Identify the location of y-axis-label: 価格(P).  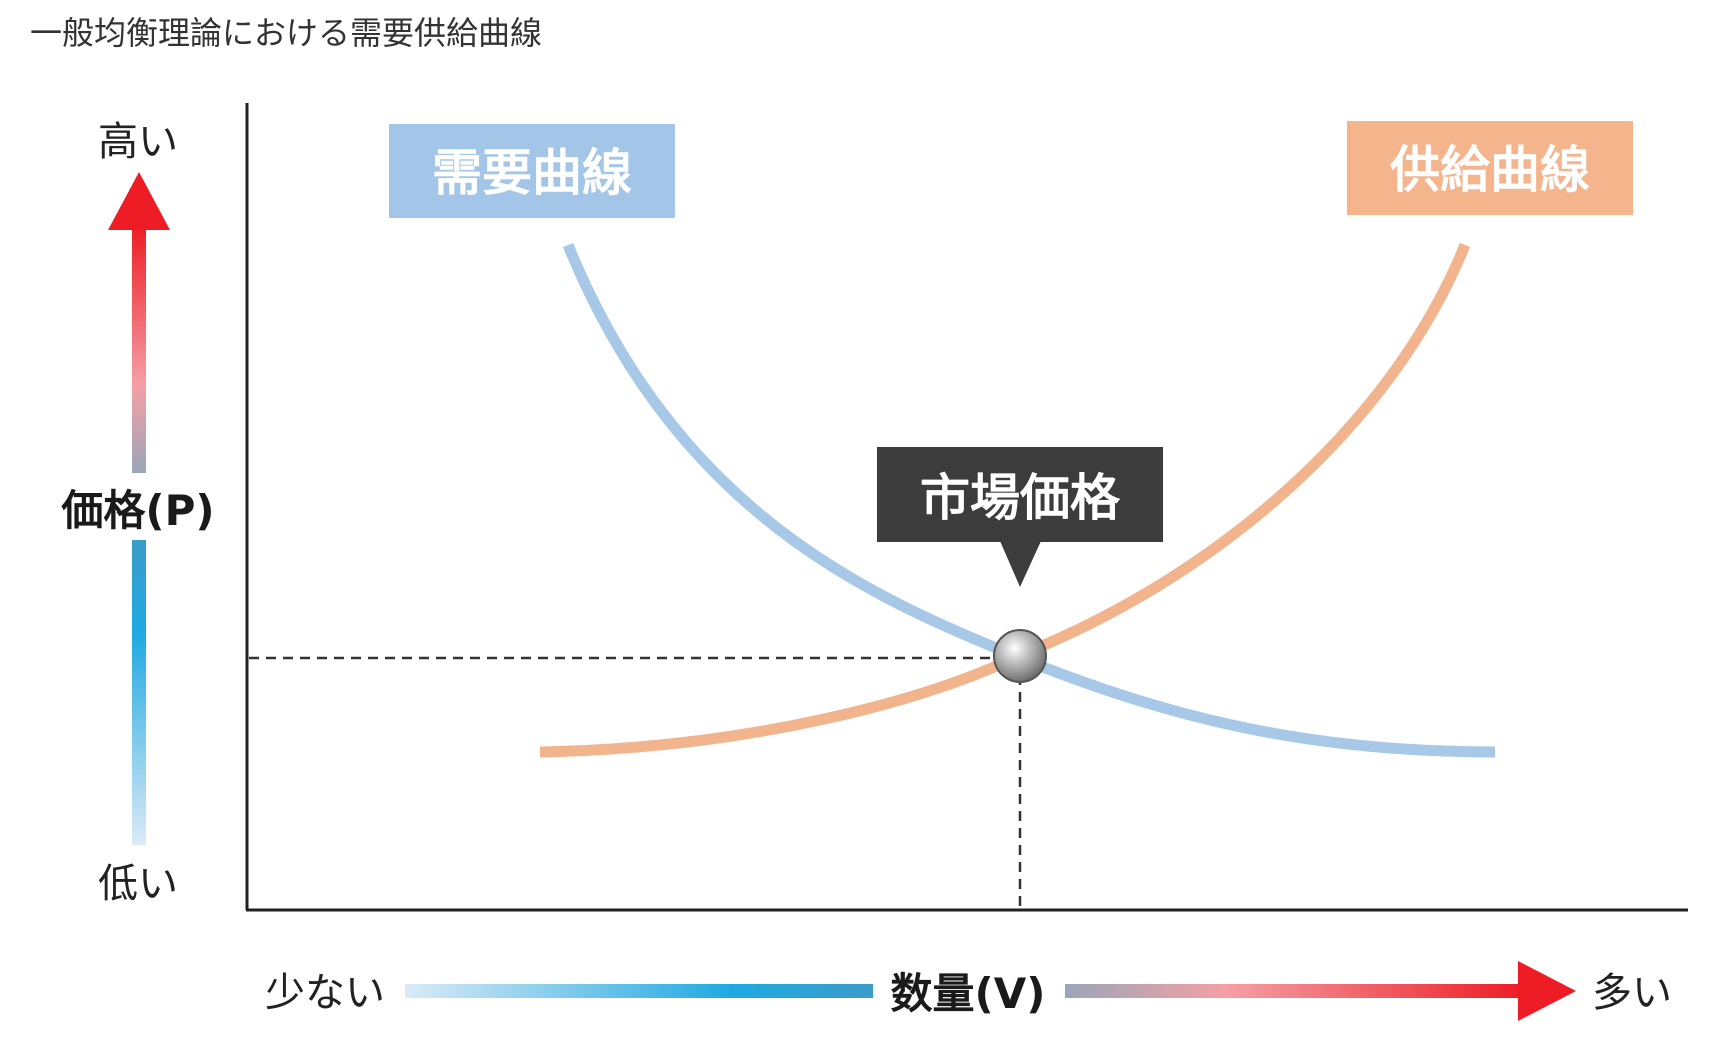
(137, 510).